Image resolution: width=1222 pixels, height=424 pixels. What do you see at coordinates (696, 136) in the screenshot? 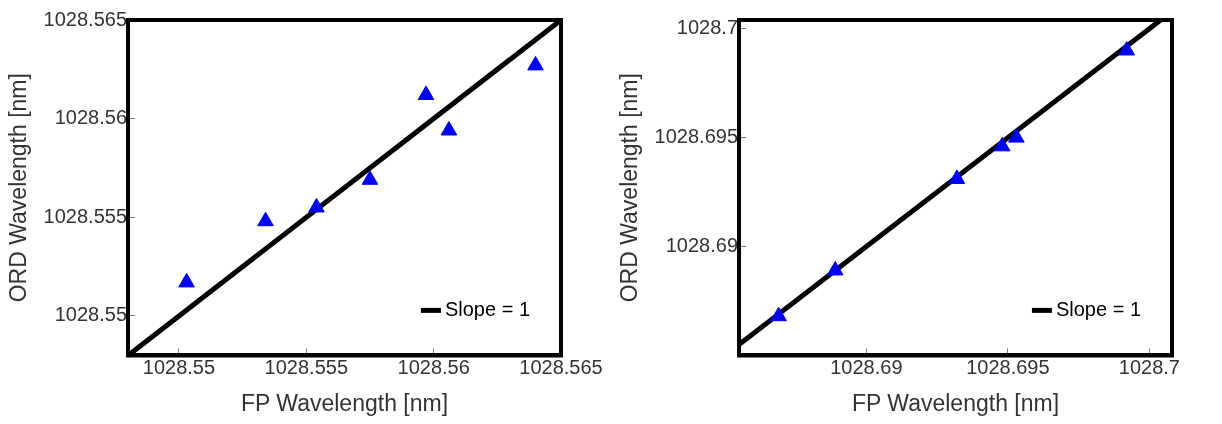
I see `y-tick-label: 1028.695` at bounding box center [696, 136].